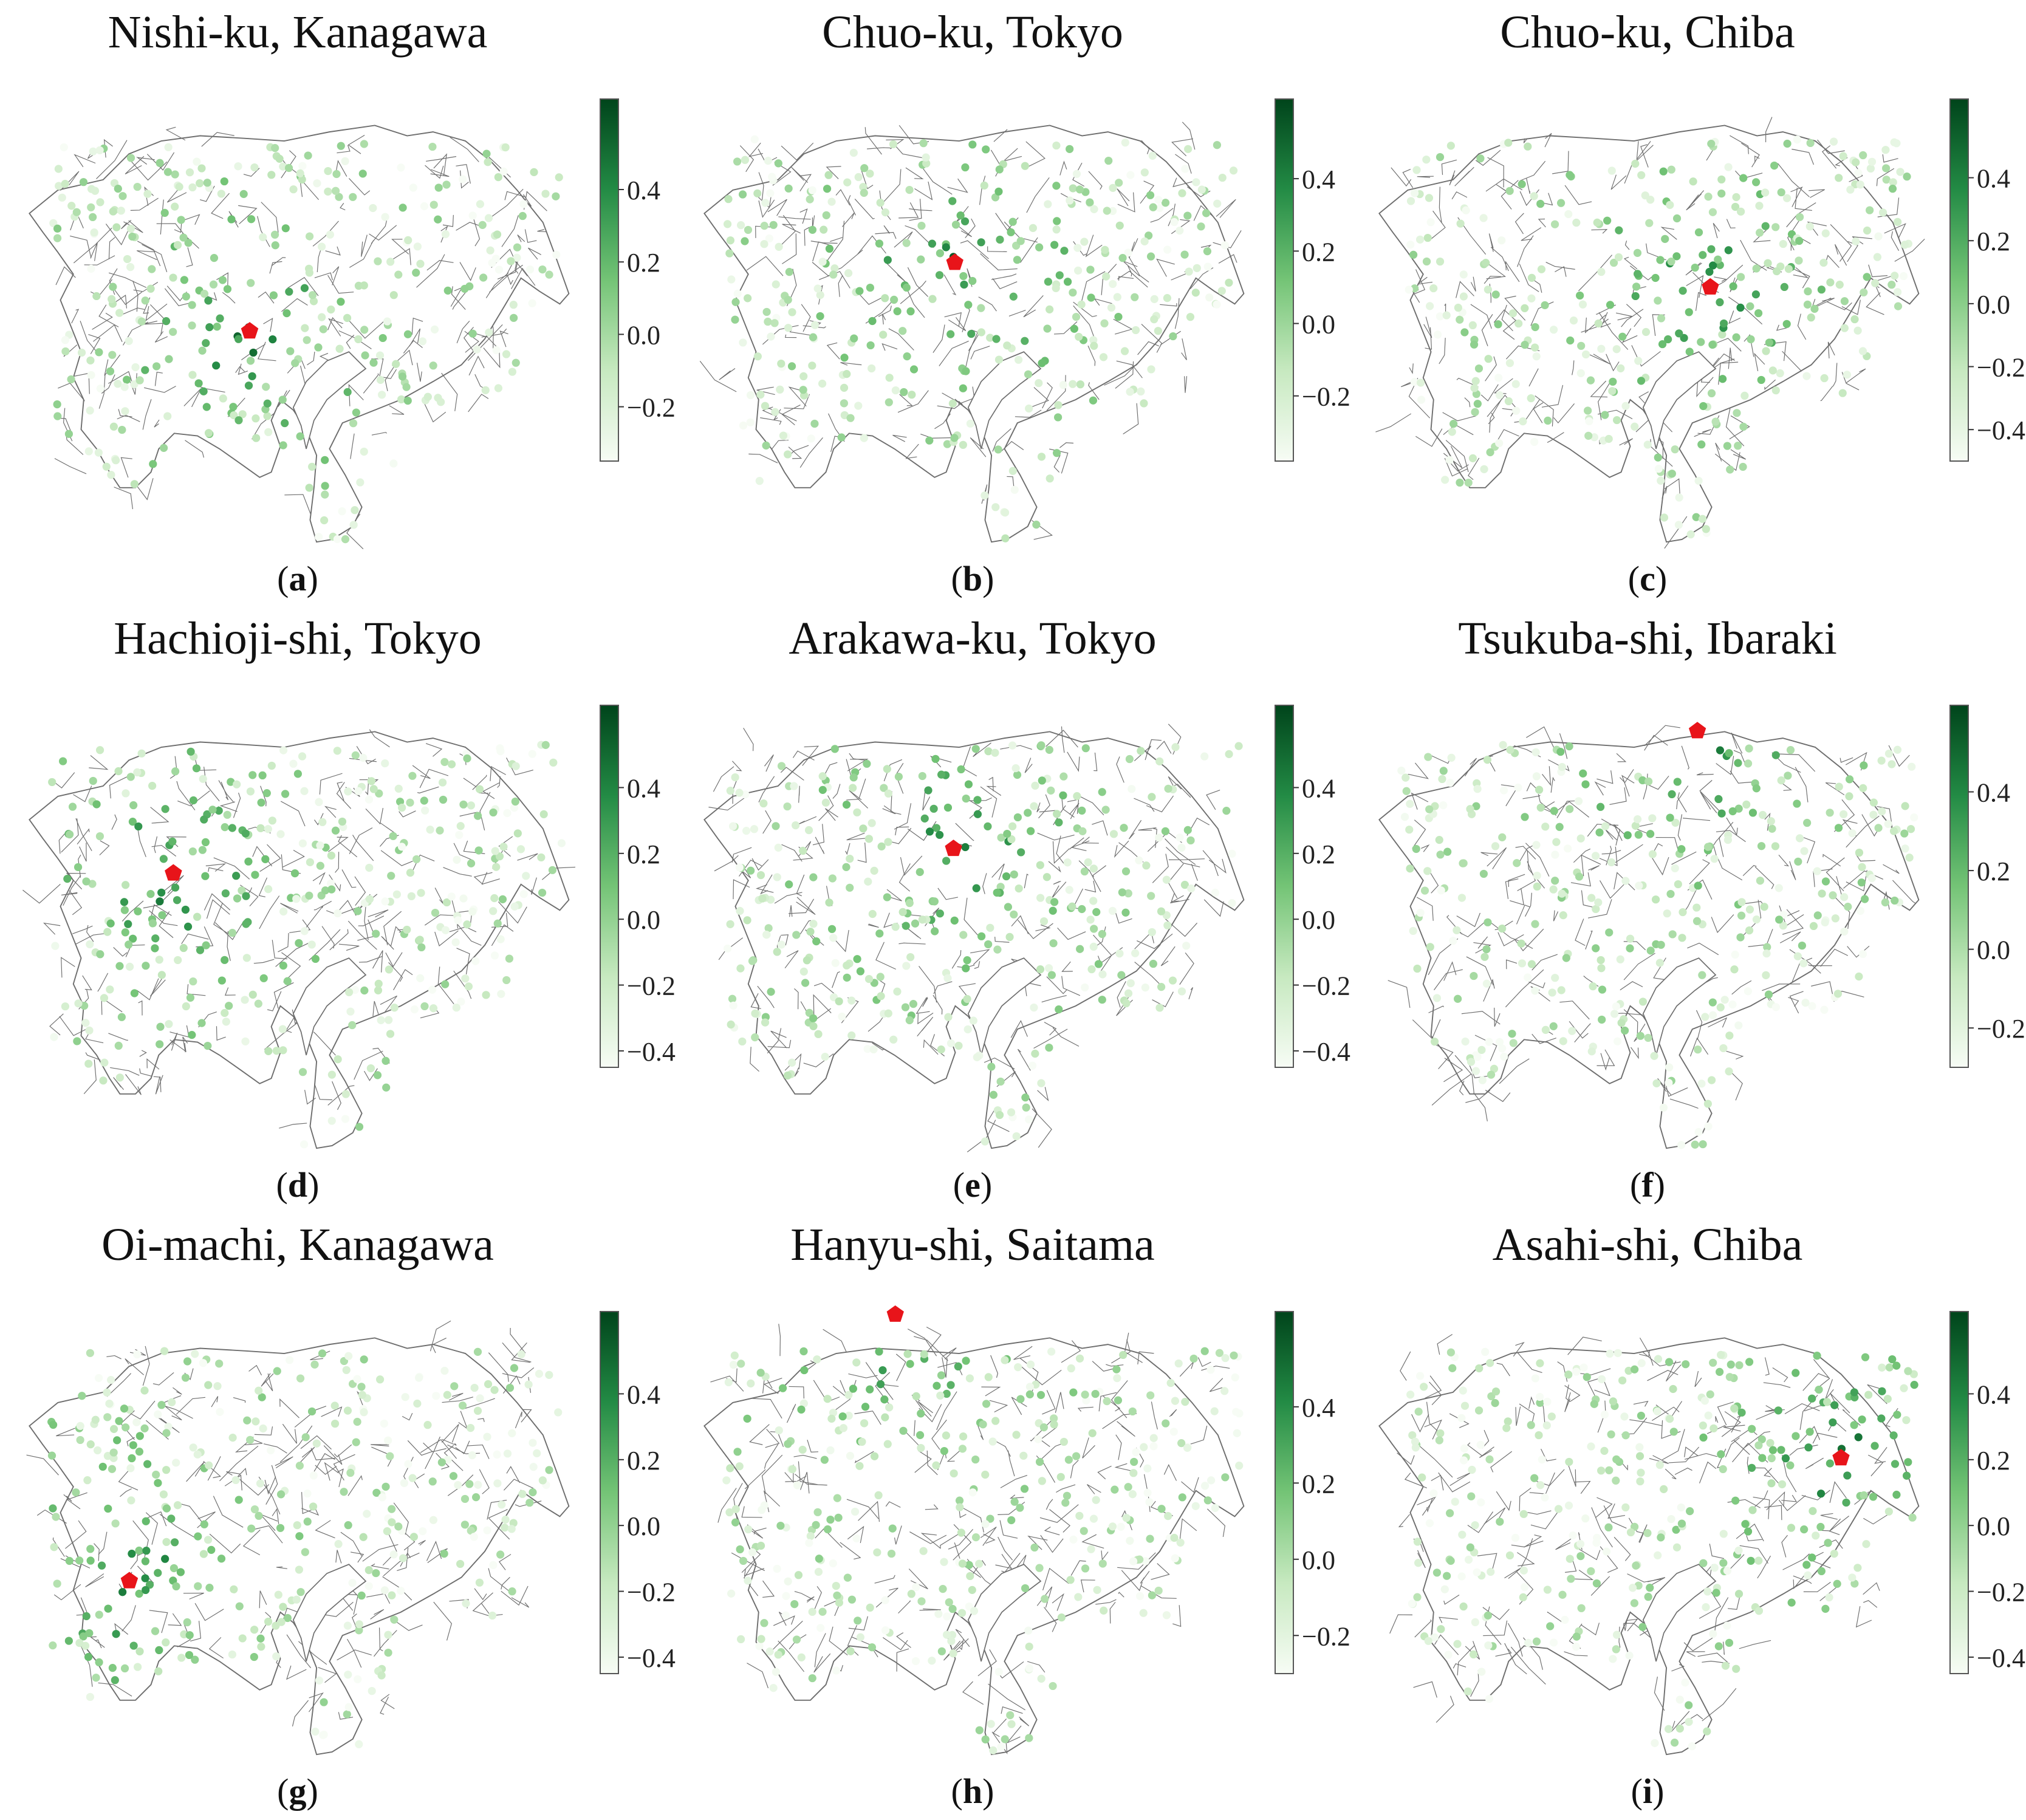  What do you see at coordinates (974, 938) in the screenshot?
I see `choropleth-map` at bounding box center [974, 938].